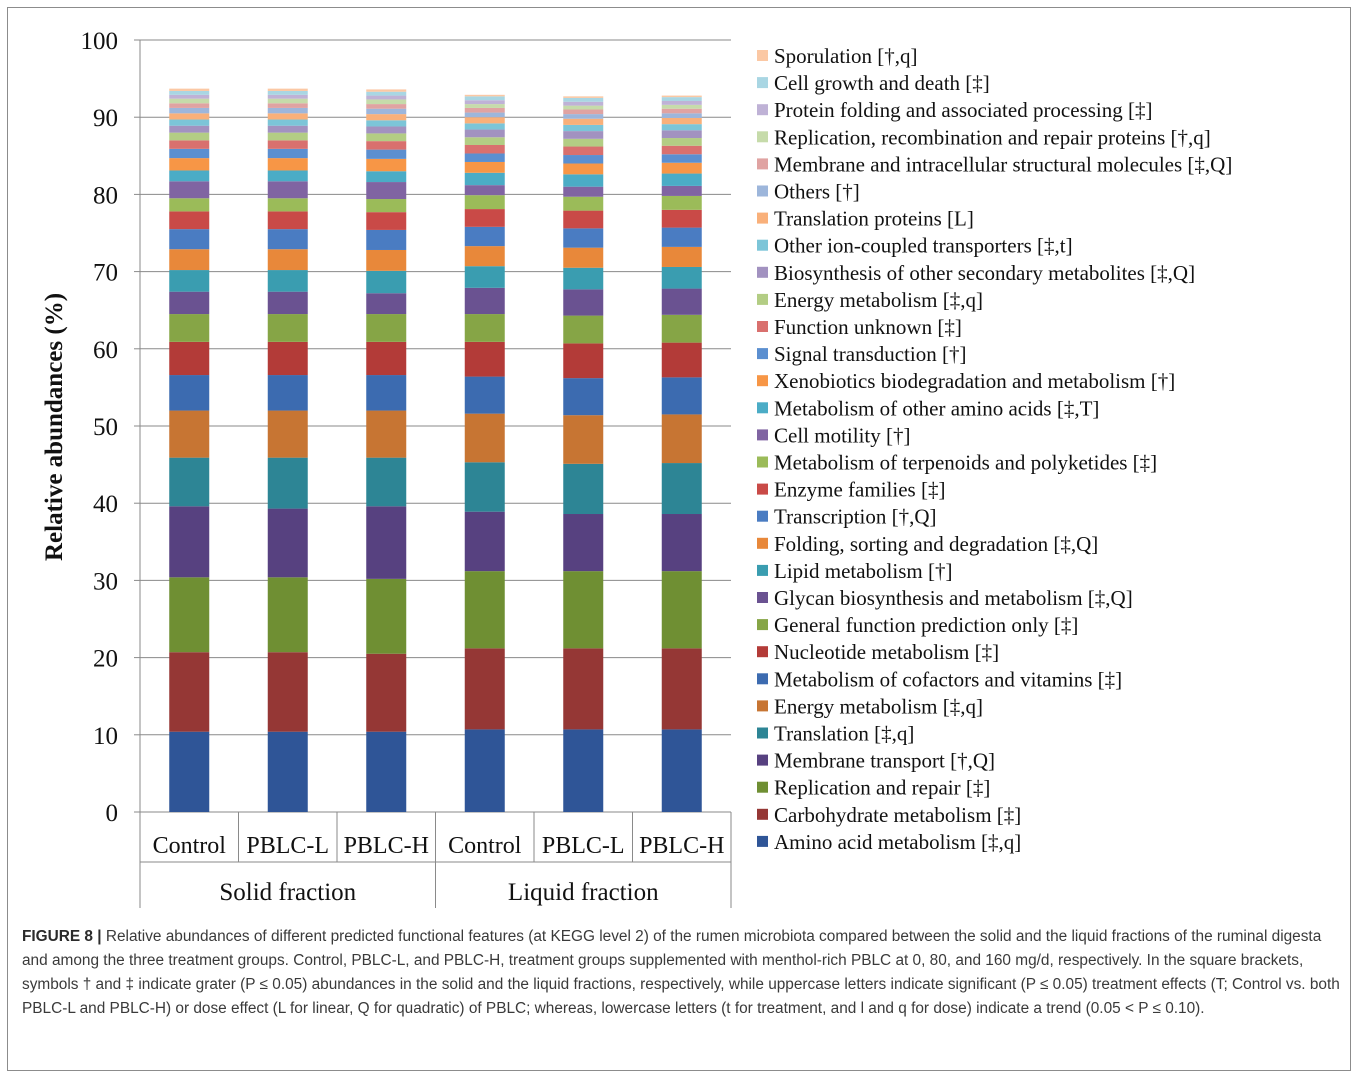  What do you see at coordinates (878, 706) in the screenshot?
I see `legend-label: Energy metabolism [‡,q]` at bounding box center [878, 706].